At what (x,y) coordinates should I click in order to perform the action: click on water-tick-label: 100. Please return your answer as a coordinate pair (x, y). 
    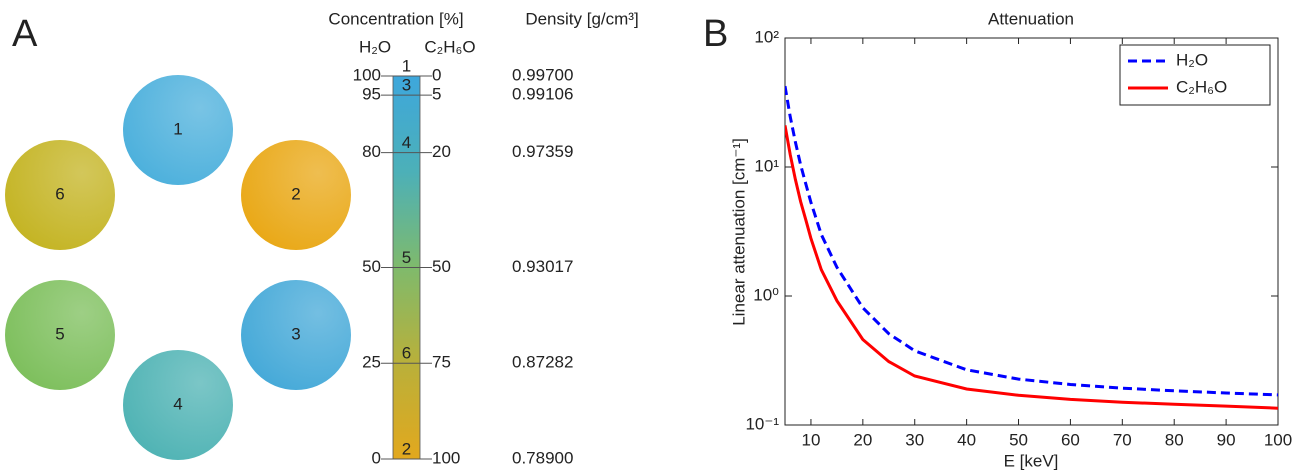
    Looking at the image, I should click on (367, 74).